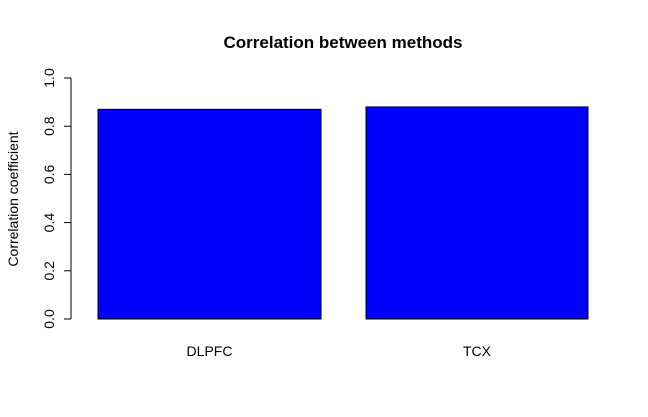 This screenshot has height=417, width=648. What do you see at coordinates (13, 198) in the screenshot?
I see `y-axis-label: Correlation coefficient` at bounding box center [13, 198].